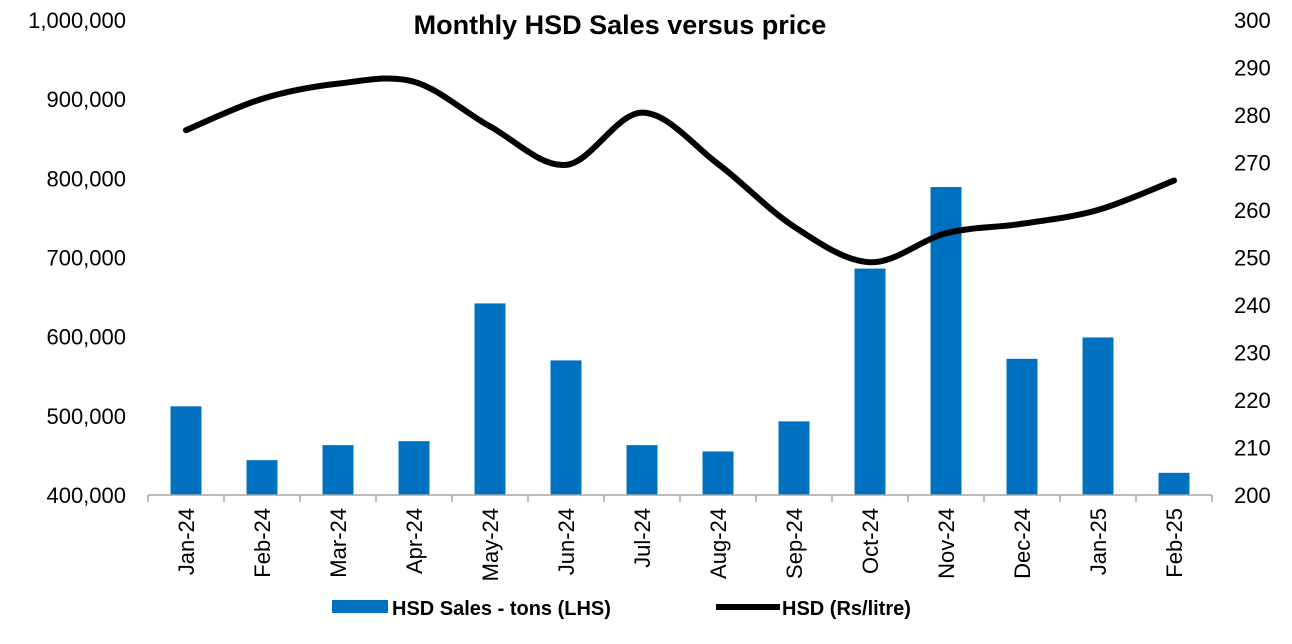 The image size is (1292, 644). I want to click on right-tick-label: 200, so click(1252, 495).